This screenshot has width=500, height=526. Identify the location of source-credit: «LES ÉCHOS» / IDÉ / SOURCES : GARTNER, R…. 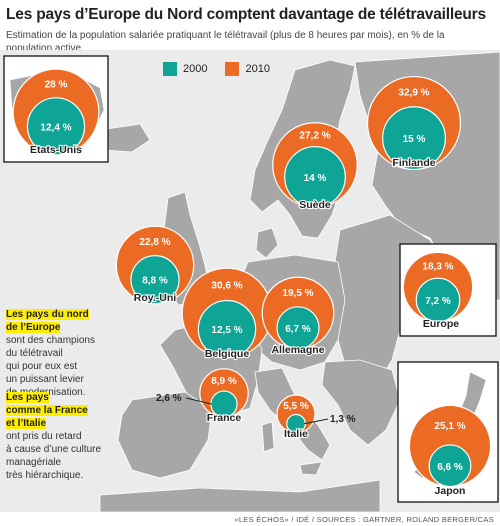
(364, 519).